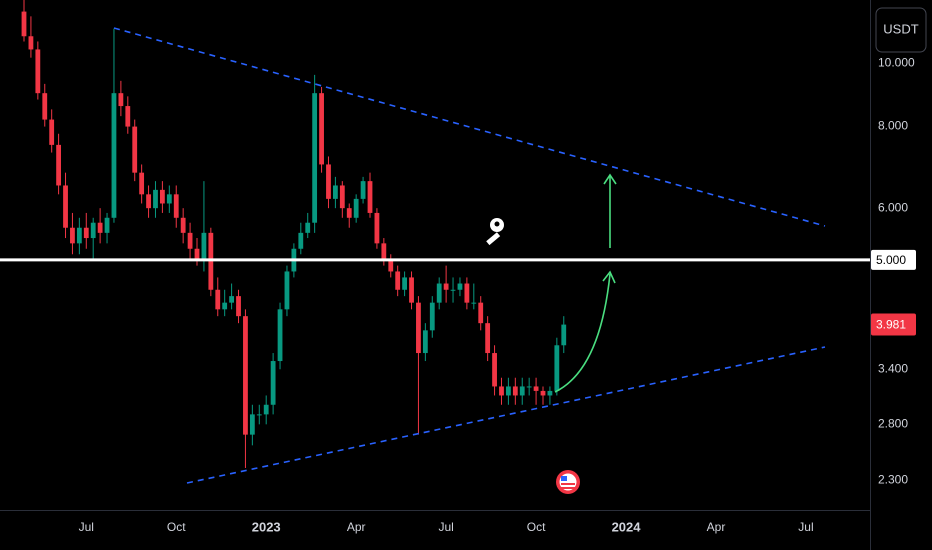  Describe the element at coordinates (891, 260) in the screenshot. I see `key-level-label: 5.000` at that location.